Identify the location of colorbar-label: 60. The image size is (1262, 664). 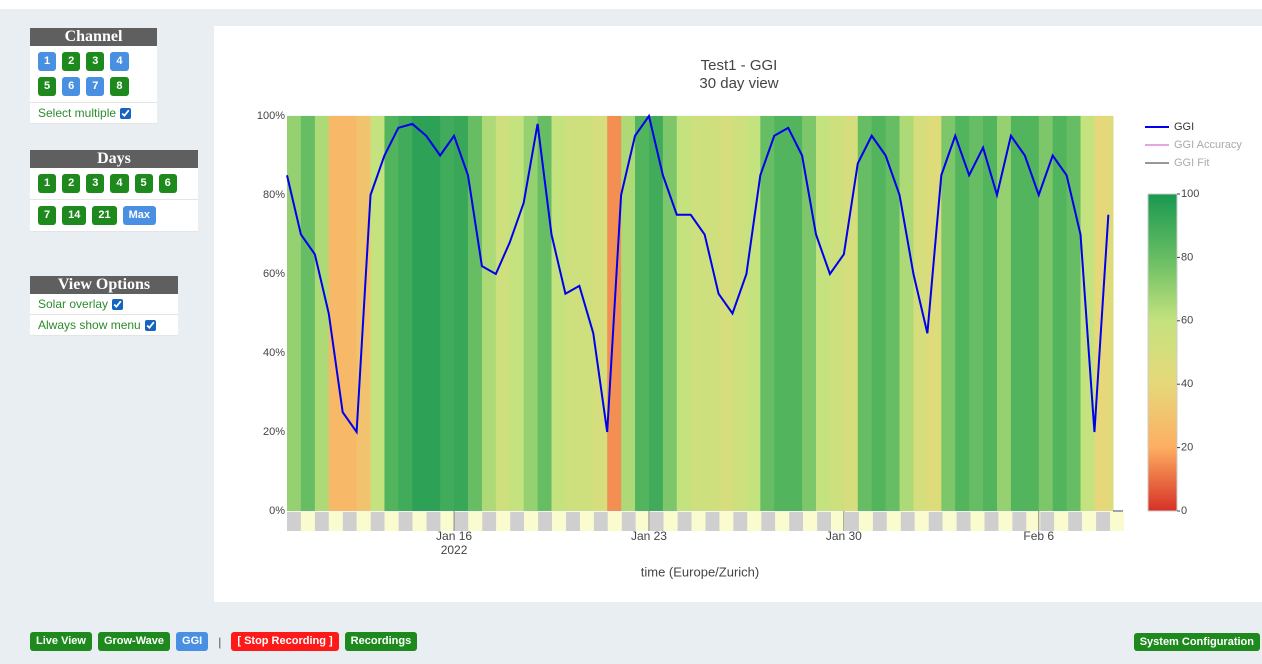
(1187, 321).